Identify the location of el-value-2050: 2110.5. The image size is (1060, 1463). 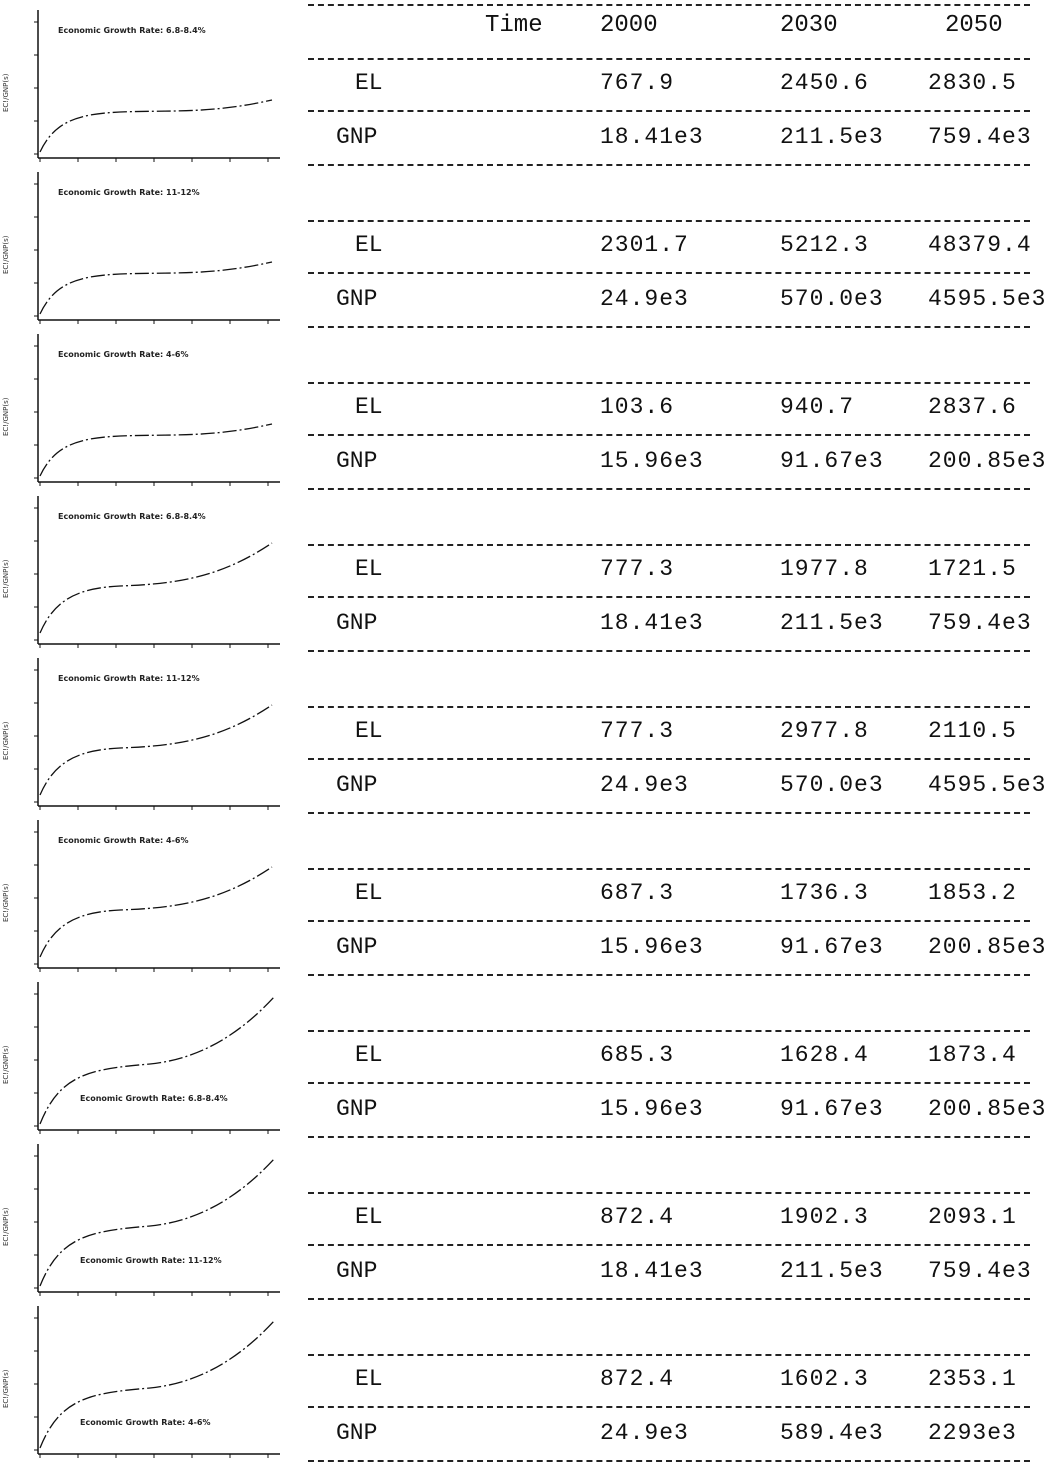
(972, 731).